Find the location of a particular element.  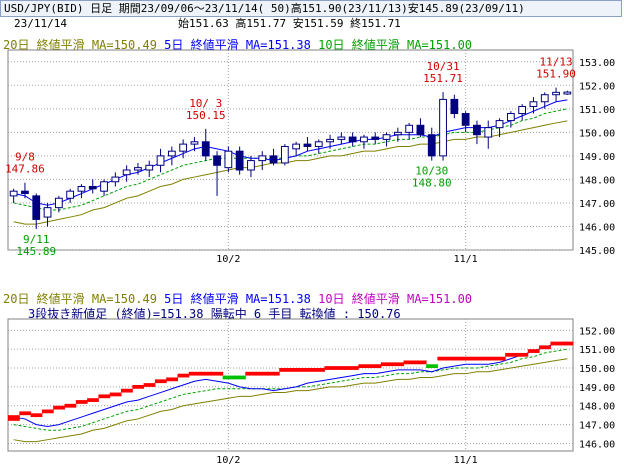

x-tick-label-b: 11/1 is located at coordinates (466, 460).